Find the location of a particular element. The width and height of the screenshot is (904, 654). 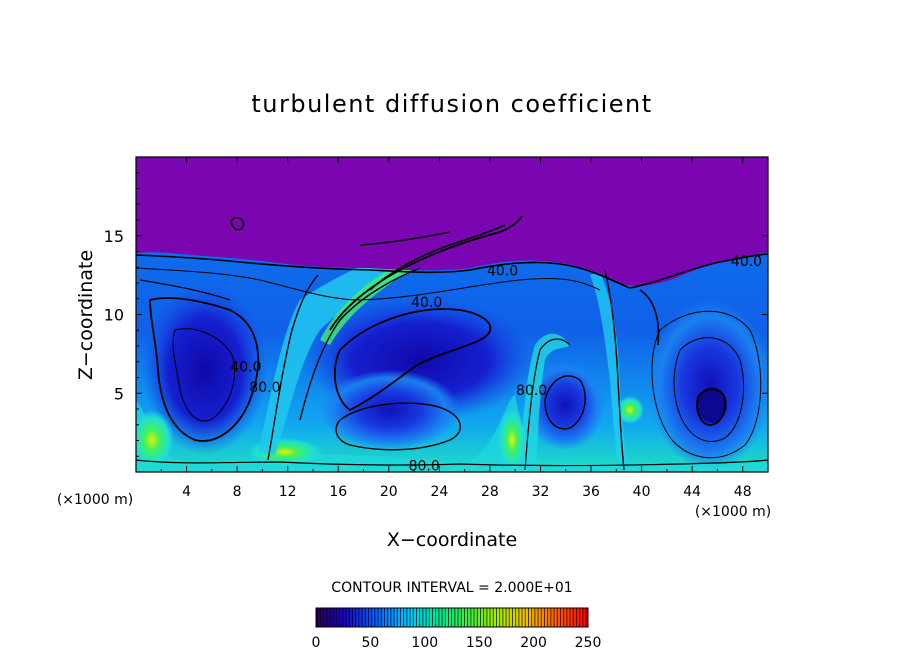

eddy-right is located at coordinates (708, 385).